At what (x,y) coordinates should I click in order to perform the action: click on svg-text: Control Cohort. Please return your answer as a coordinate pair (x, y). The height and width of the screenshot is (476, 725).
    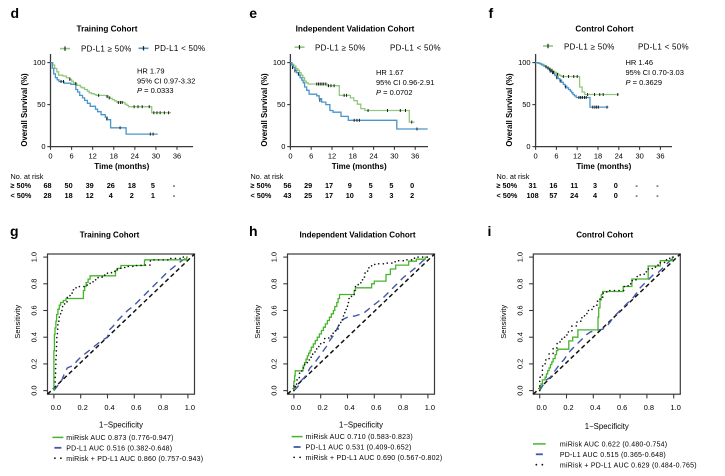
    Looking at the image, I should click on (604, 29).